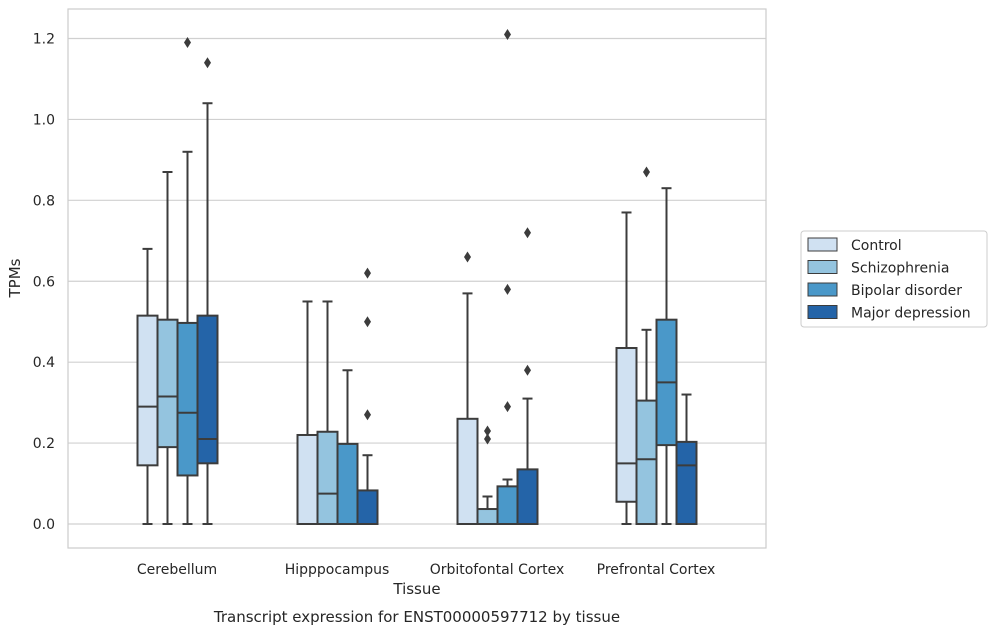 The image size is (997, 634). I want to click on y-tick-label: 0.4, so click(44, 363).